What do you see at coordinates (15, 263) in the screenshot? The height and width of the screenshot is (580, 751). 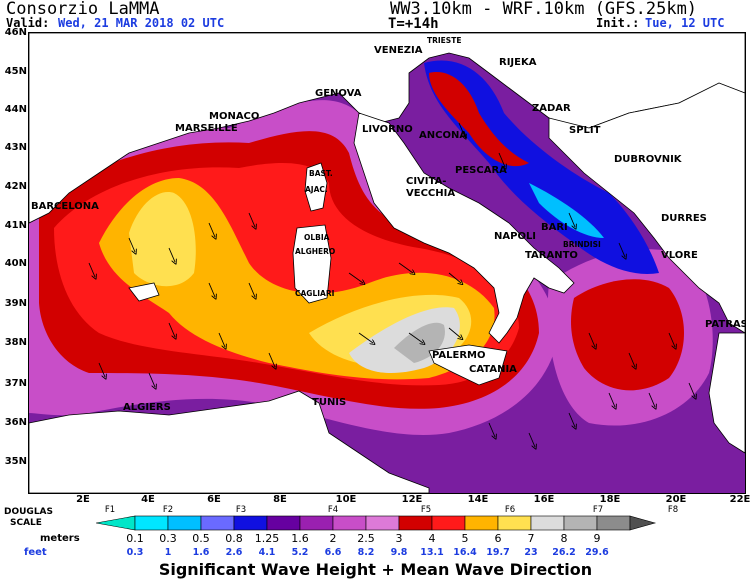 I see `lat-label: 40N` at bounding box center [15, 263].